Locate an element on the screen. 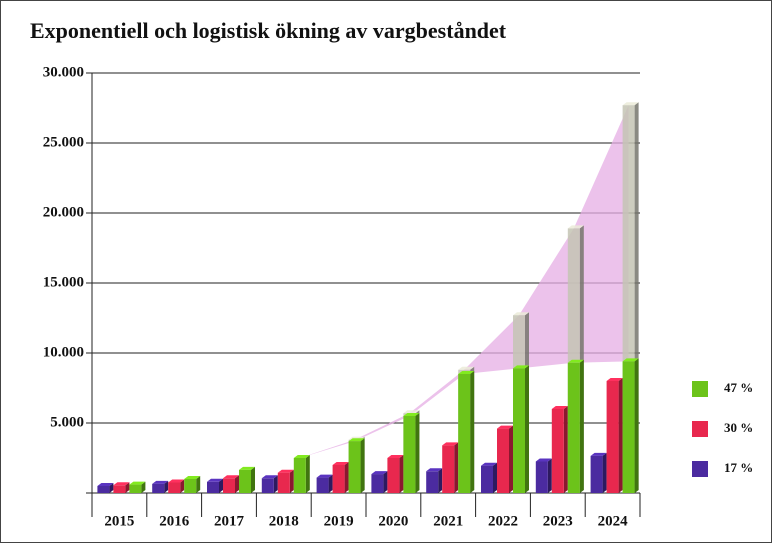 Image resolution: width=772 pixels, height=543 pixels. y-tick-label: 20.000 is located at coordinates (63, 212).